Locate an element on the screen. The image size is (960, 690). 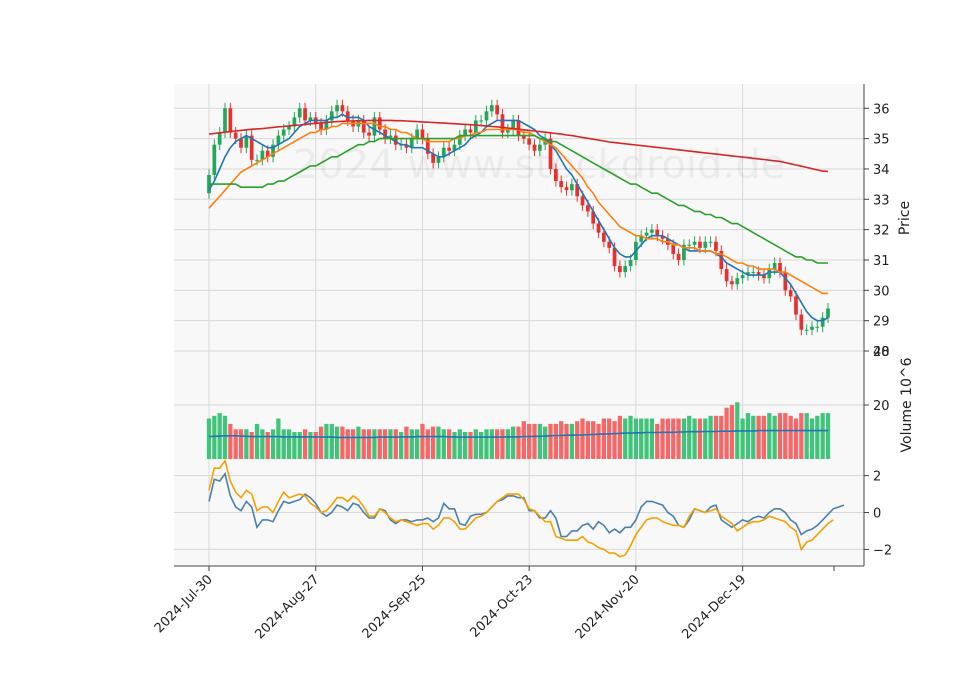
price-tick-label: 33 is located at coordinates (881, 200).